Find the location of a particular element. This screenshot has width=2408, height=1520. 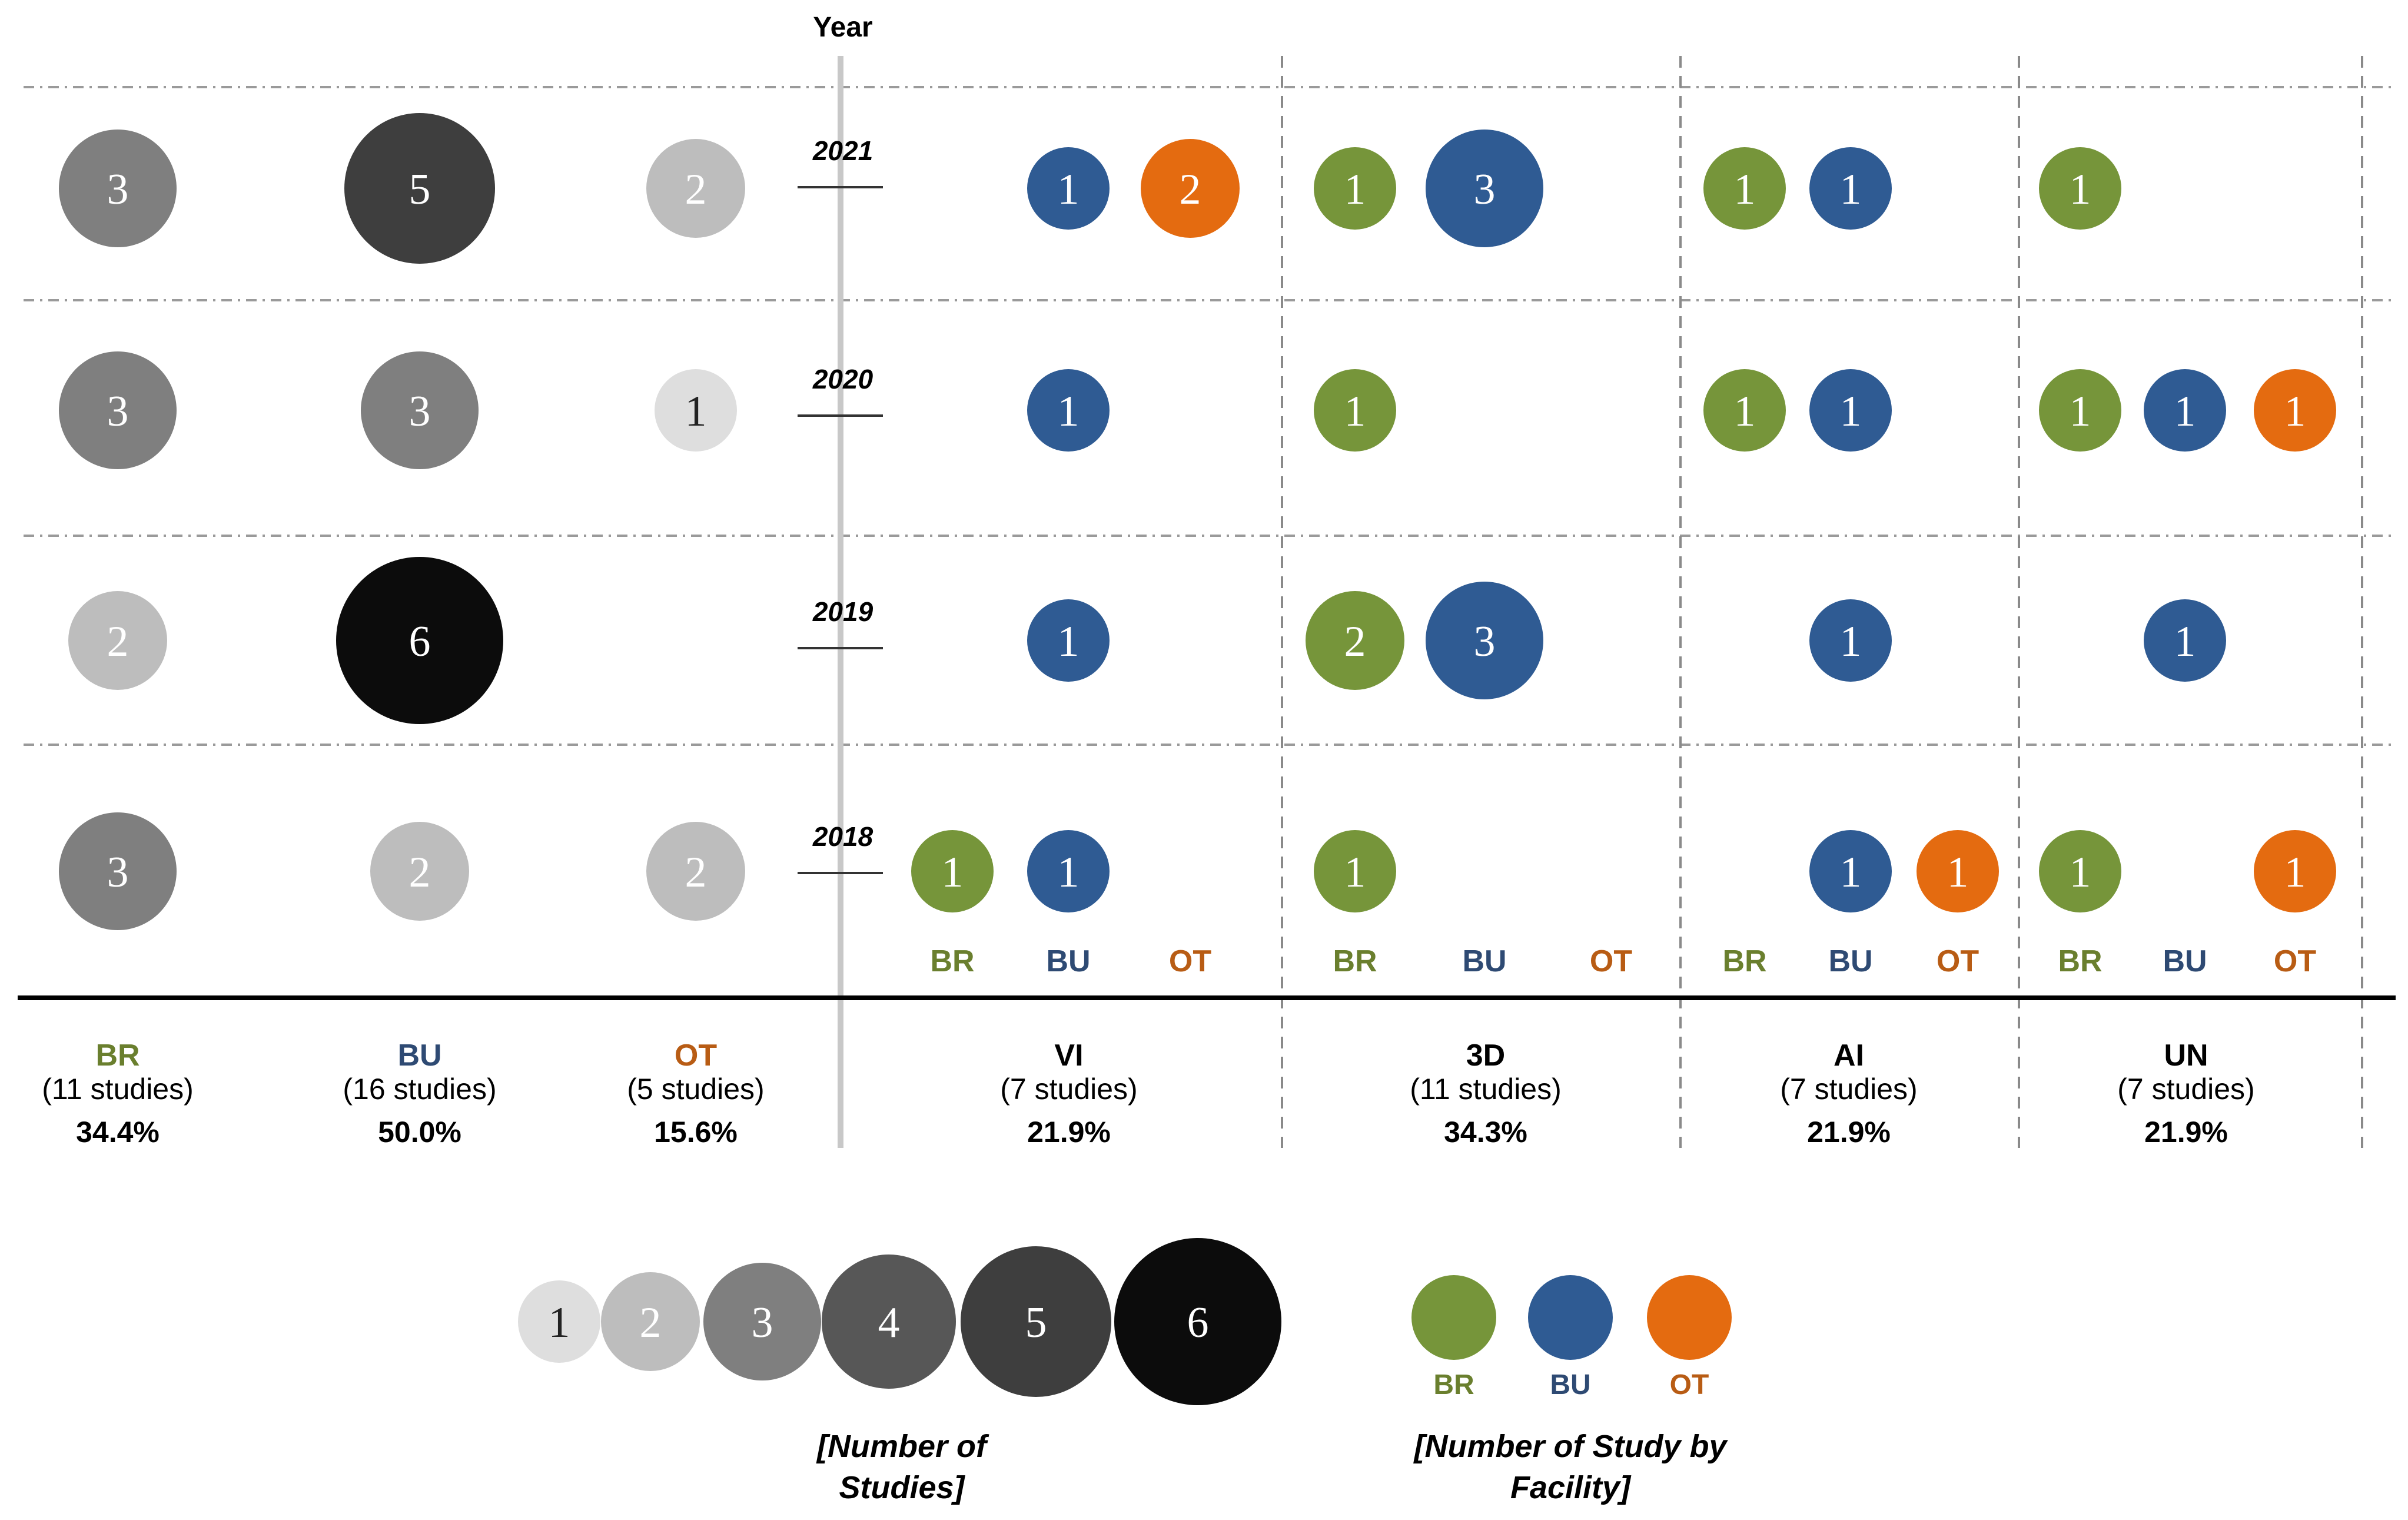

bubble-3d-br-2019-label: 2 is located at coordinates (1355, 642).